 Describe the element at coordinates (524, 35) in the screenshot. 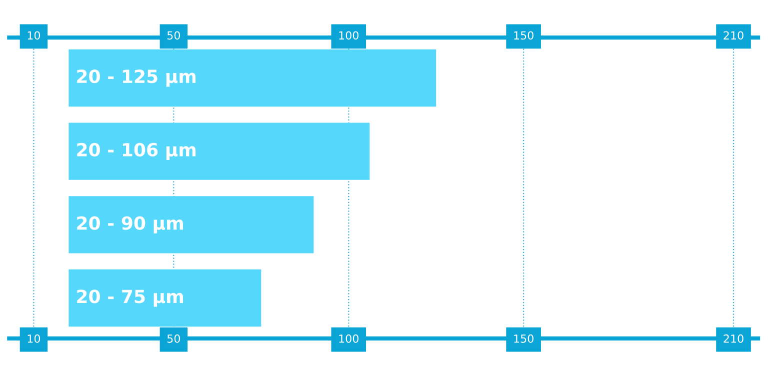

I see `x2-tick-label: 150` at that location.